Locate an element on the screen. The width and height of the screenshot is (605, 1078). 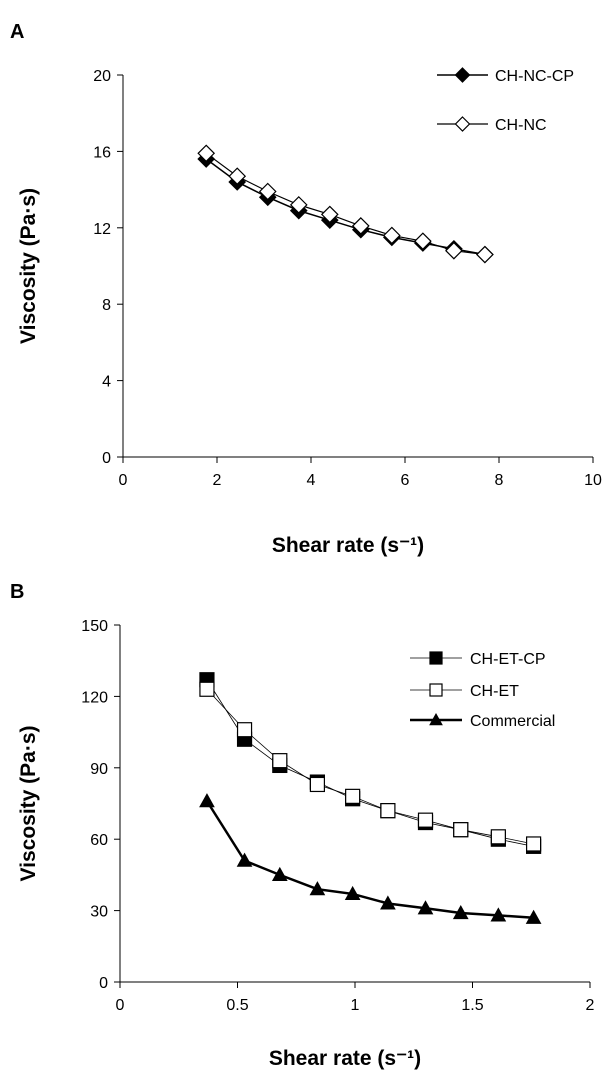
panel-label-b: B is located at coordinates (17, 592).